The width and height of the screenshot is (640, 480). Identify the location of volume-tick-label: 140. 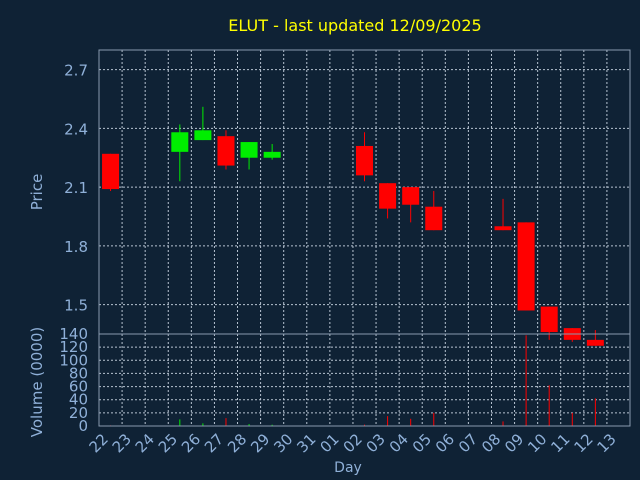
(73, 334).